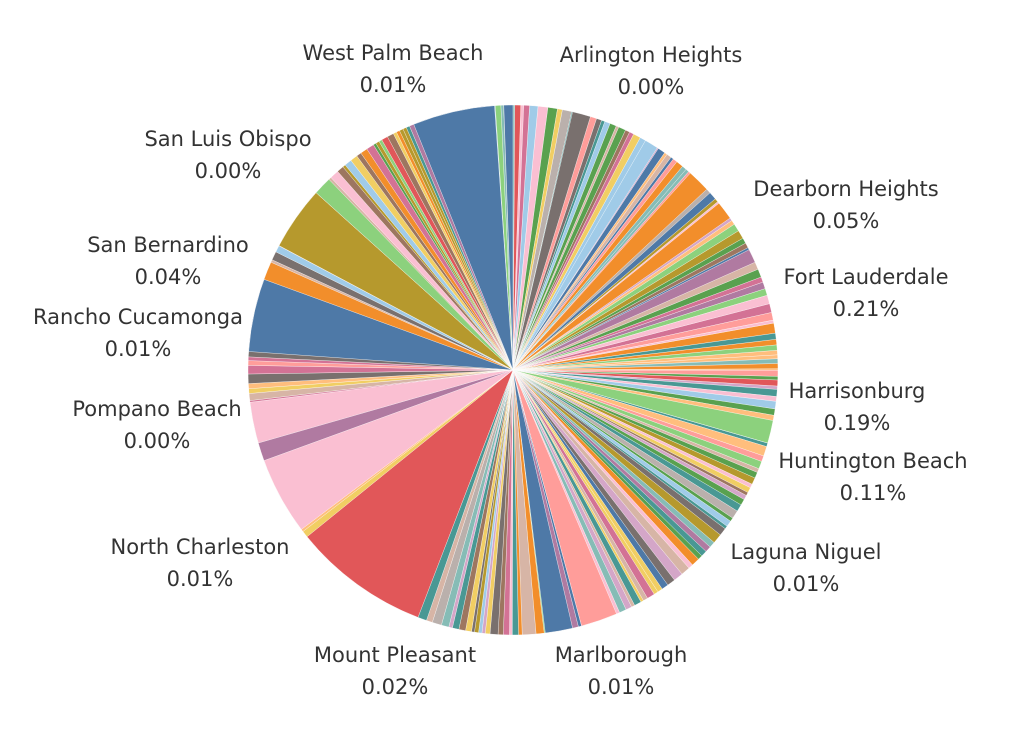  Describe the element at coordinates (621, 655) in the screenshot. I see `slice-label-name: Marlborough` at that location.